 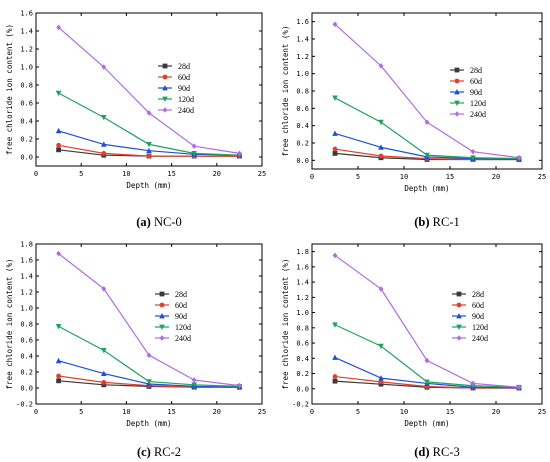 What do you see at coordinates (445, 222) in the screenshot?
I see `caption-name: RC-1` at bounding box center [445, 222].